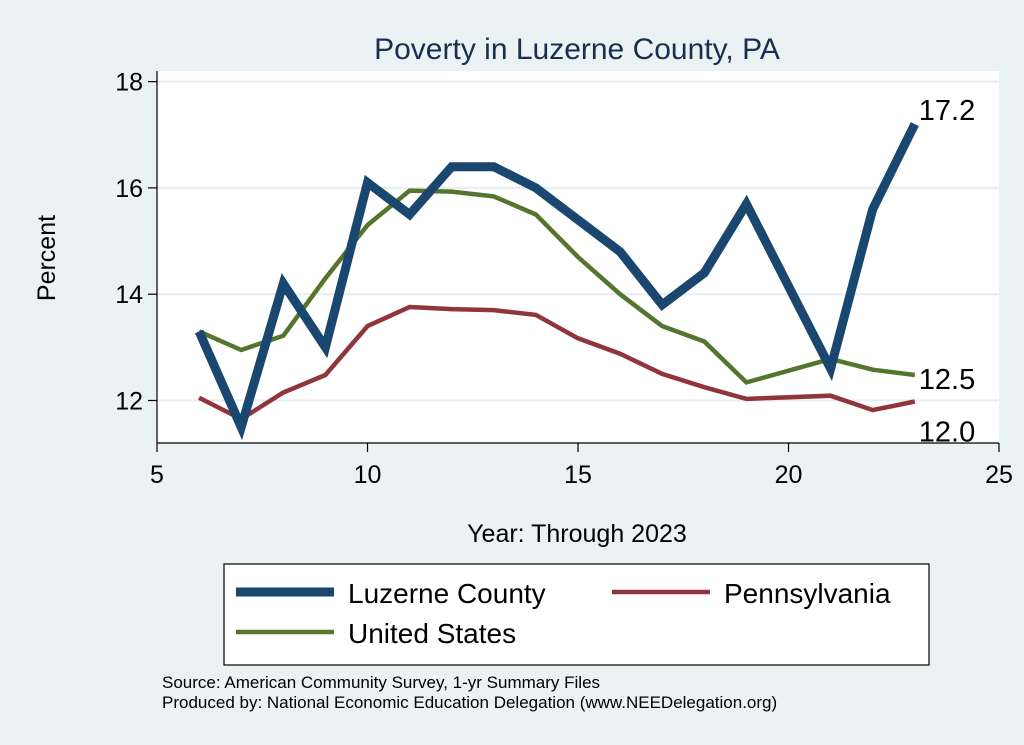  I want to click on end-labels: 17.2 12.0 12.5, so click(947, 271).